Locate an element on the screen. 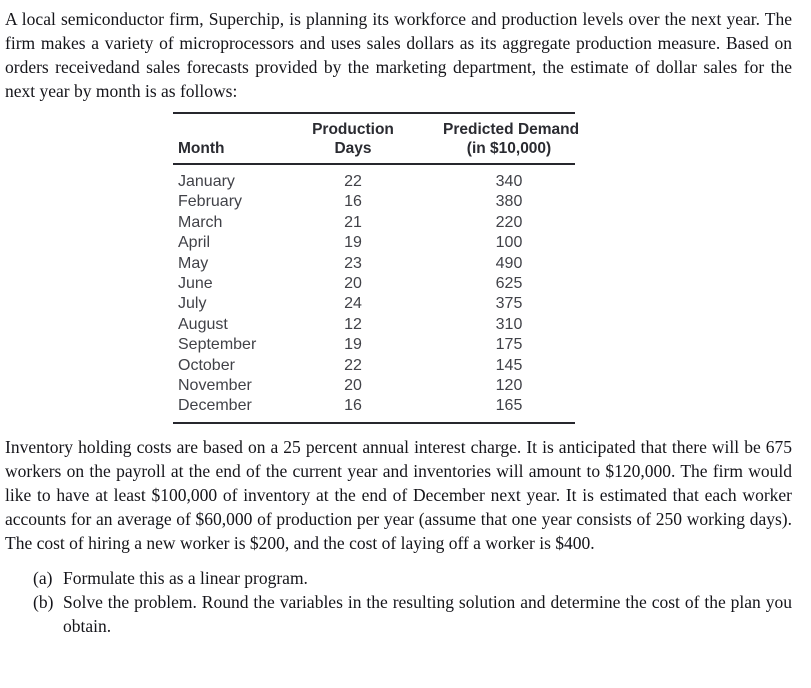 This screenshot has height=688, width=811. days-cell: 21 is located at coordinates (353, 222).